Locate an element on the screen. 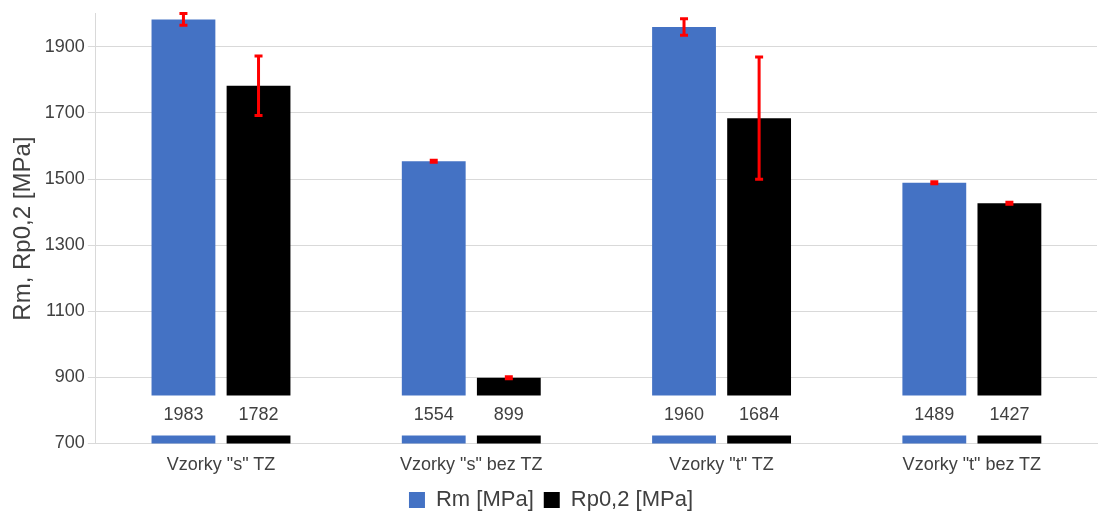  data-label: 1427 is located at coordinates (1009, 414).